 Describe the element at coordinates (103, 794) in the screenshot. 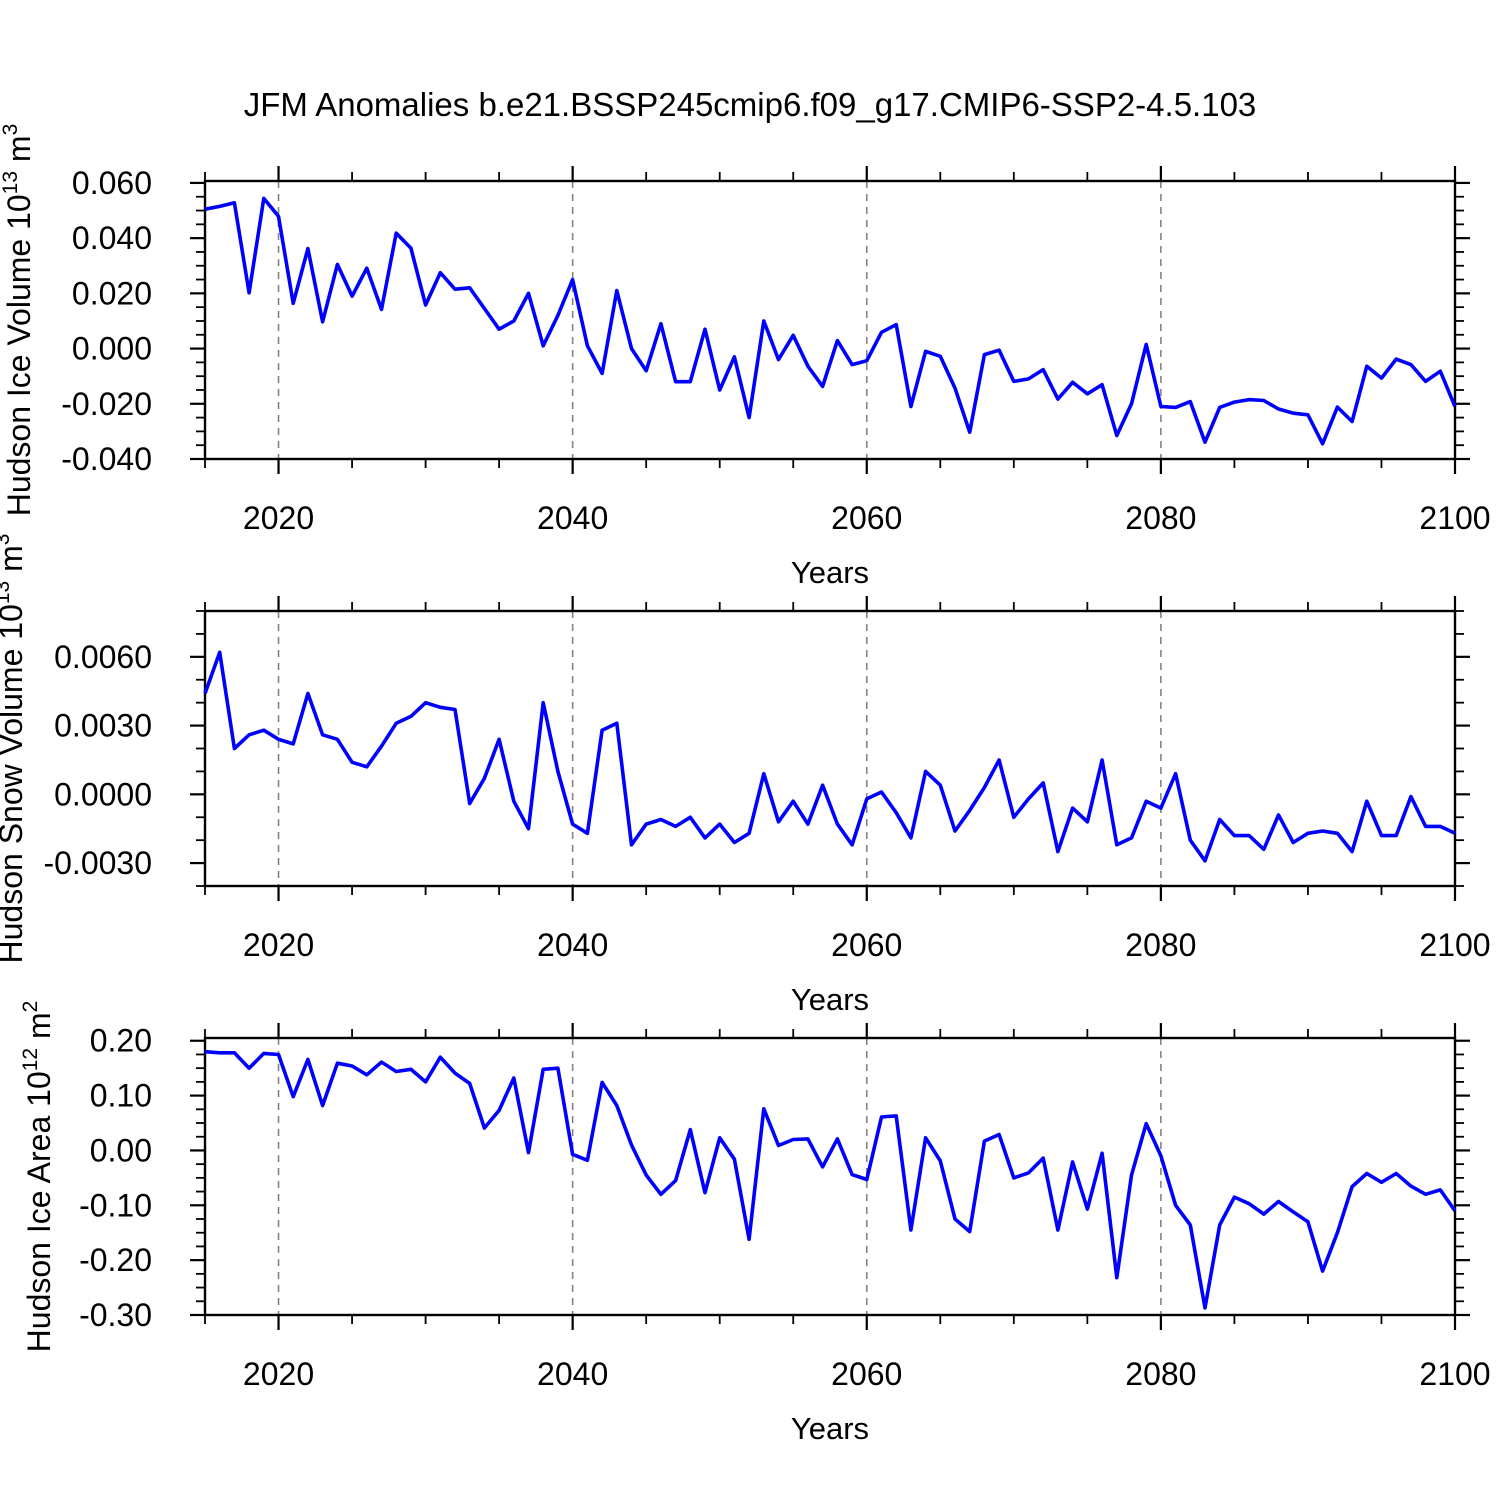

I see `y-tick-label: 0.0000` at that location.